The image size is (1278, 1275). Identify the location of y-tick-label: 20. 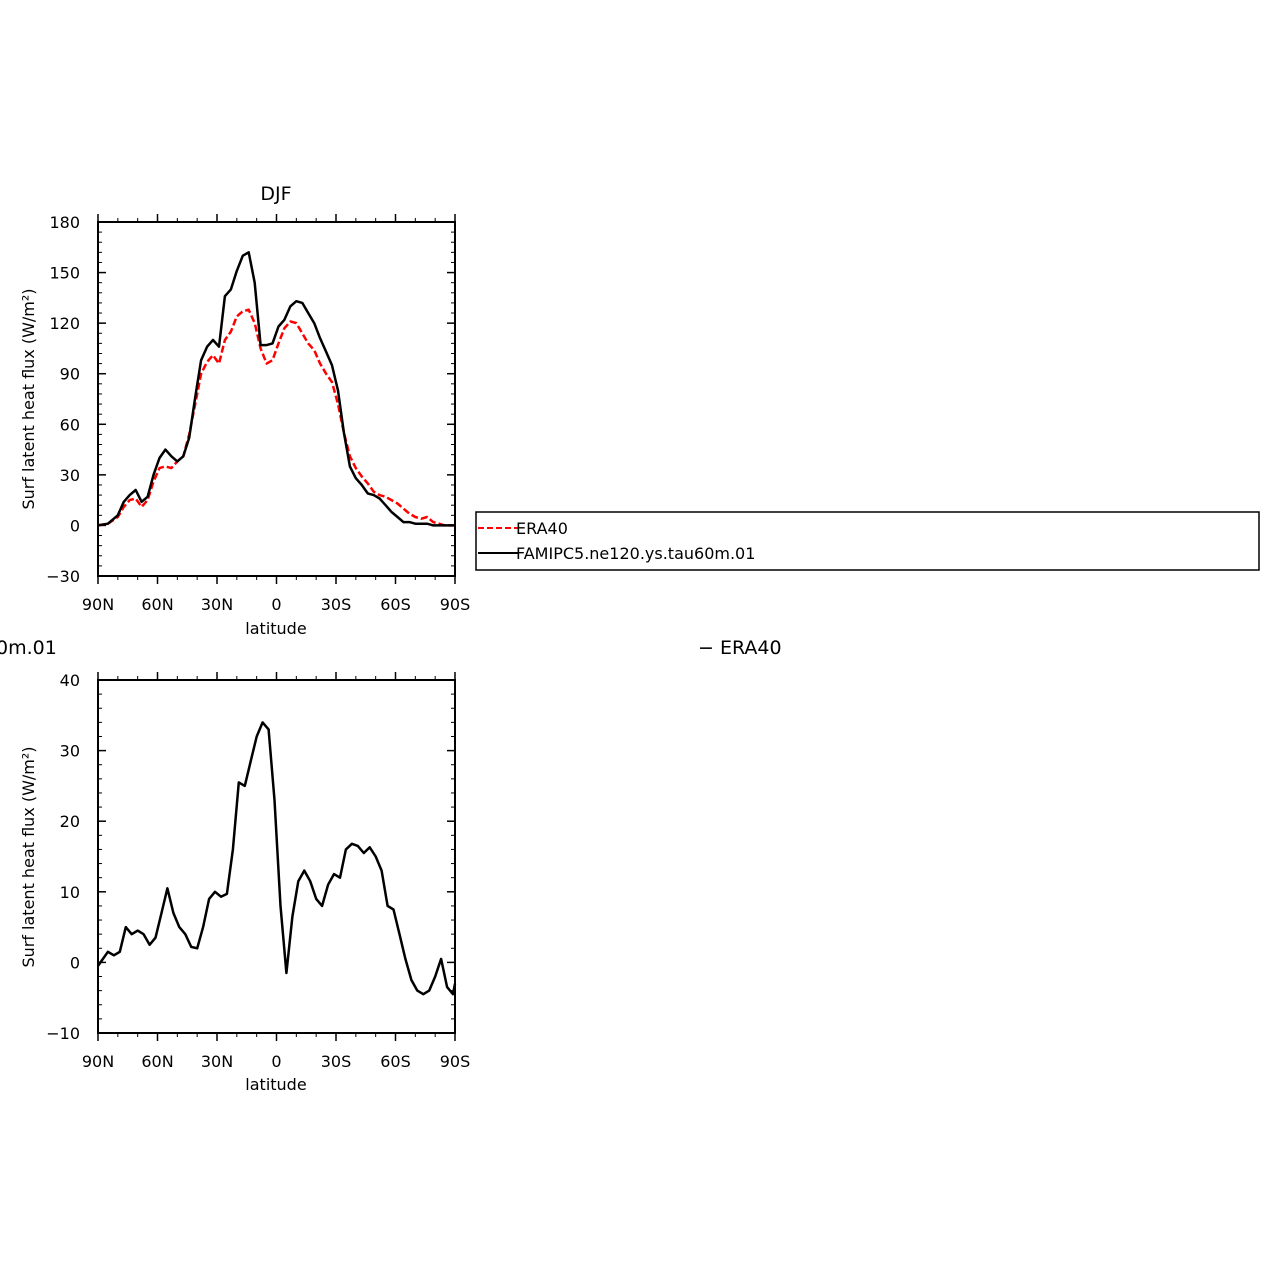
(70, 821).